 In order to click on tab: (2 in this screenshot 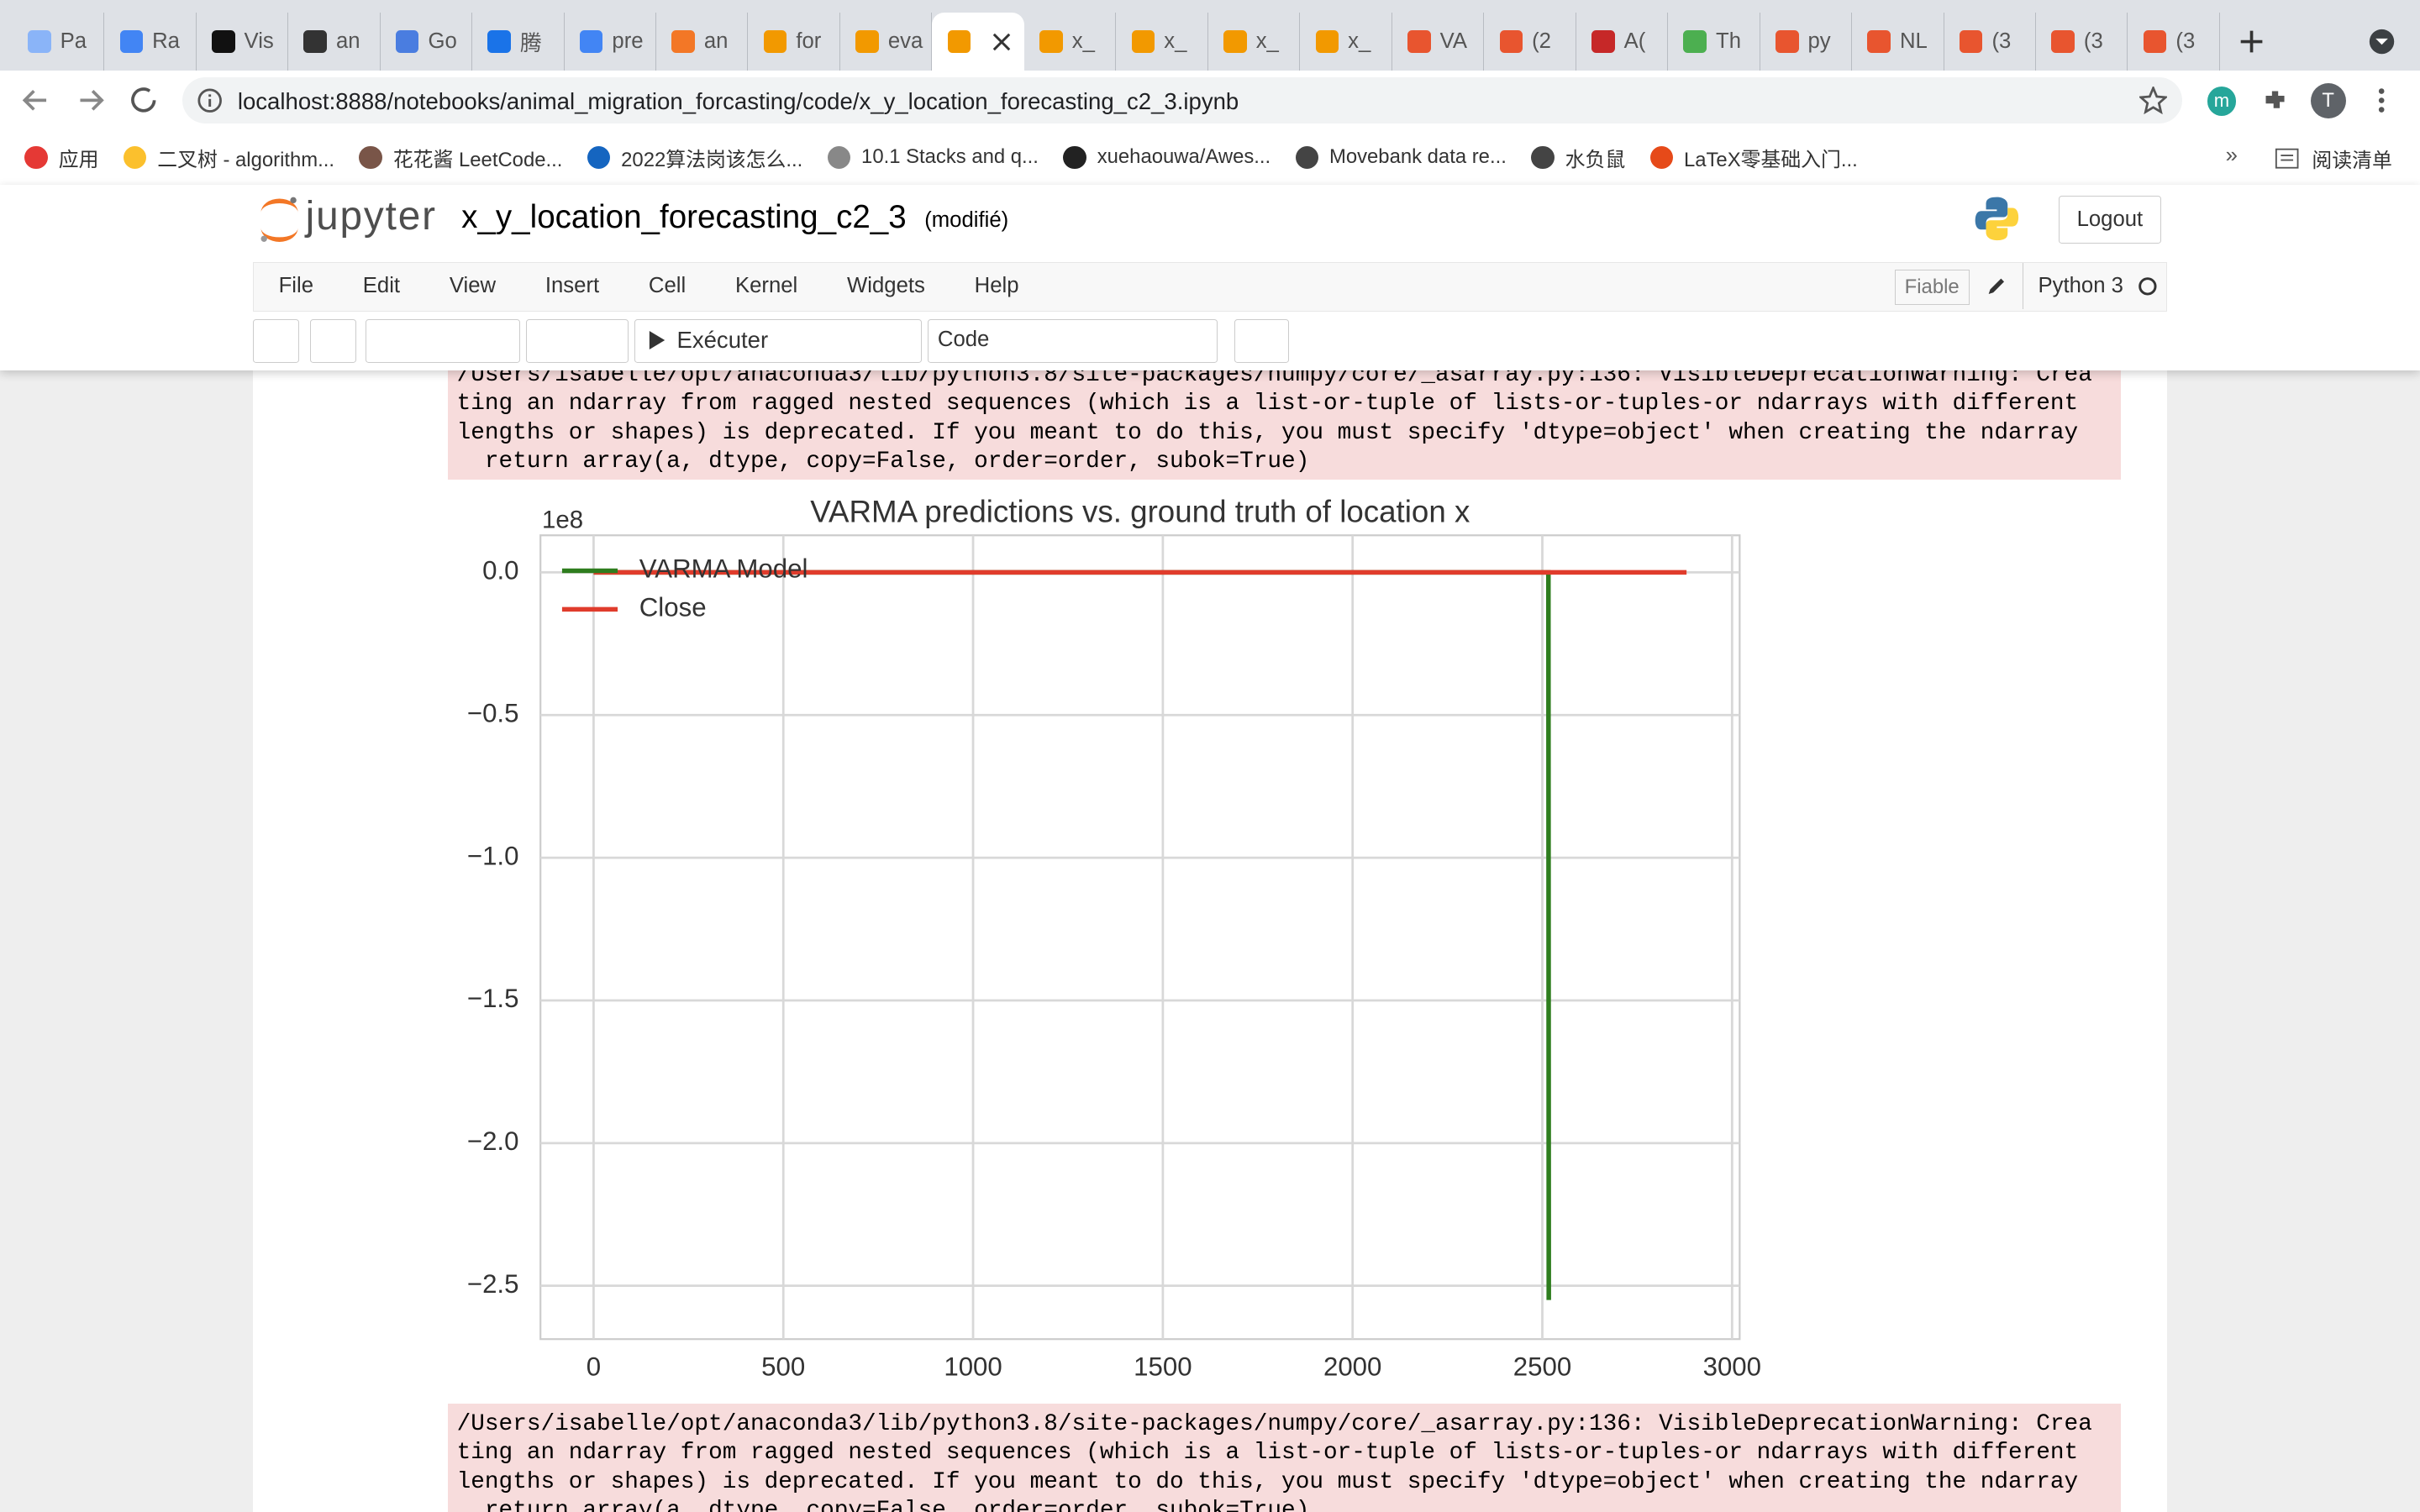, I will do `click(1530, 41)`.